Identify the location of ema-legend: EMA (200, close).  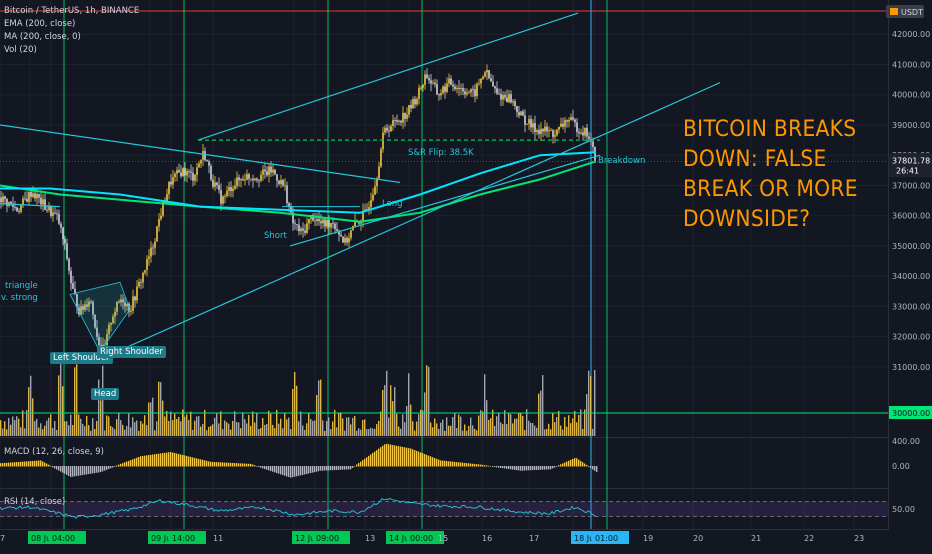
(40, 24).